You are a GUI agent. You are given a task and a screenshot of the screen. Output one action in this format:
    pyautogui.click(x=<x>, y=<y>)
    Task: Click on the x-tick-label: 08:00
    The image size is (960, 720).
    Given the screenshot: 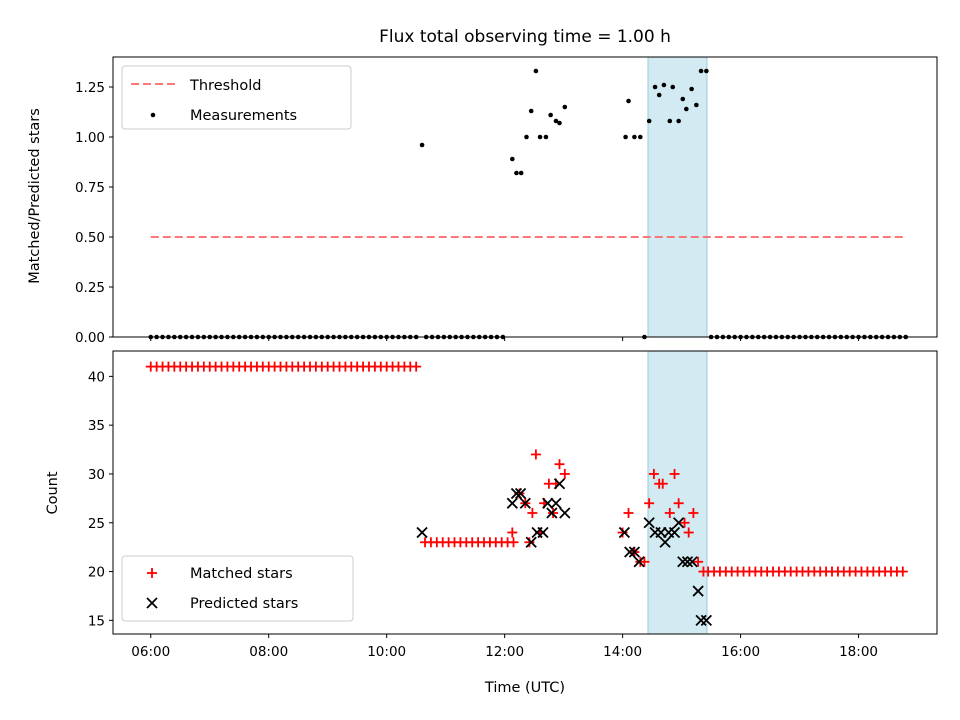 What is the action you would take?
    pyautogui.click(x=268, y=652)
    